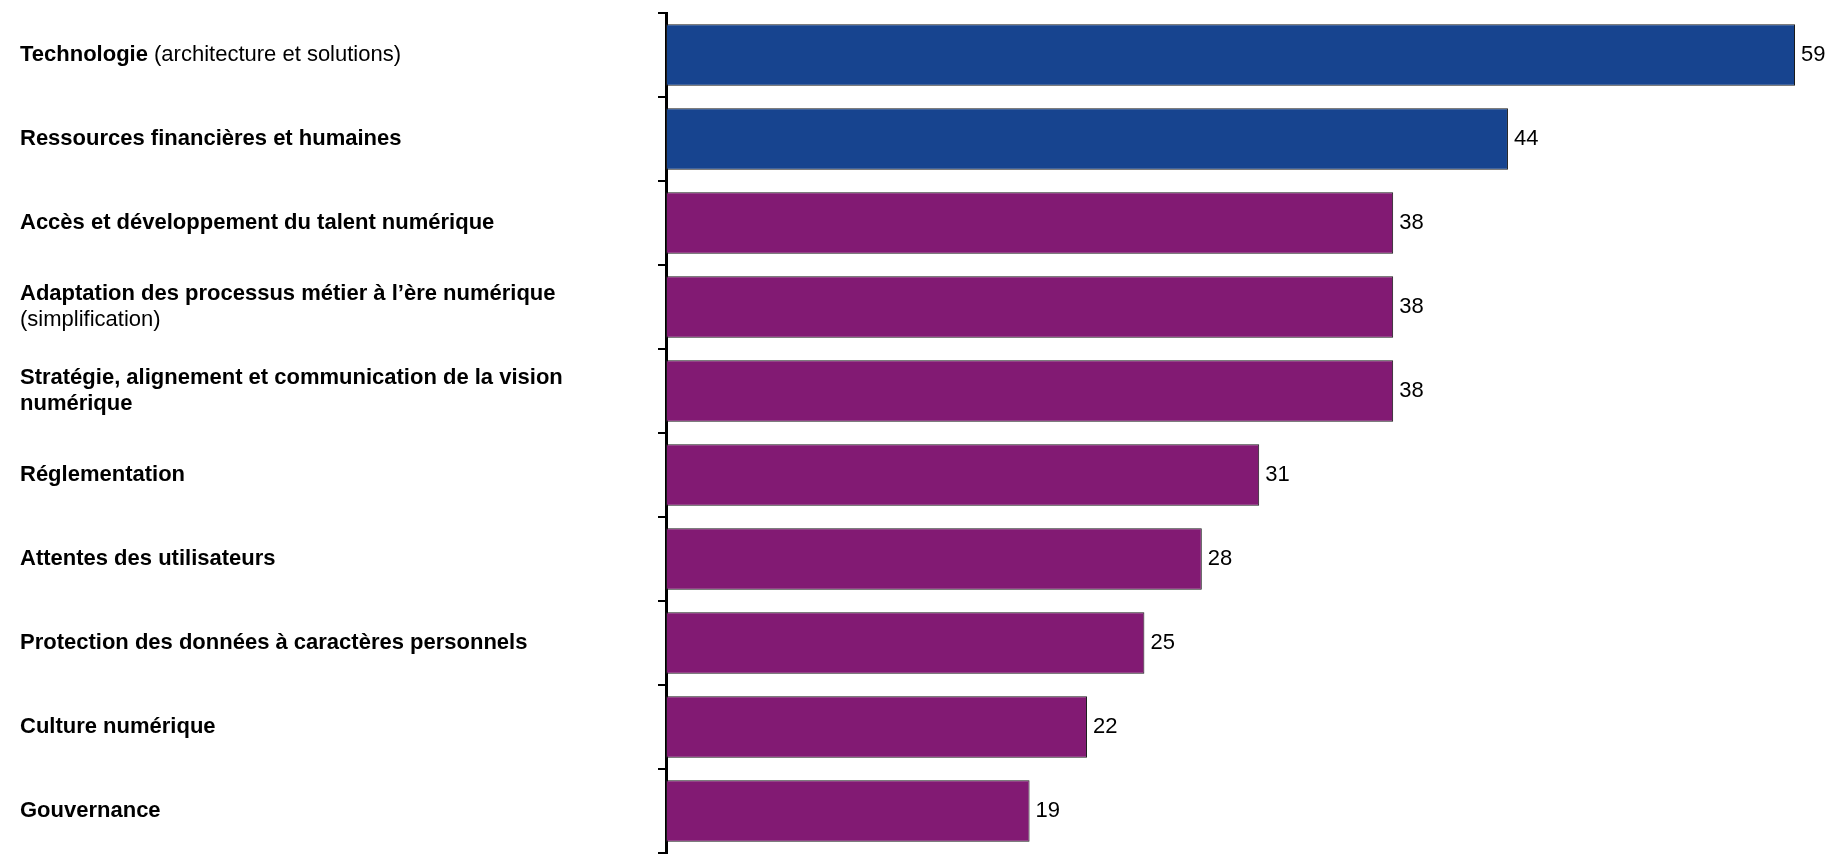  I want to click on y-tick-label: Culture numérique, so click(118, 726).